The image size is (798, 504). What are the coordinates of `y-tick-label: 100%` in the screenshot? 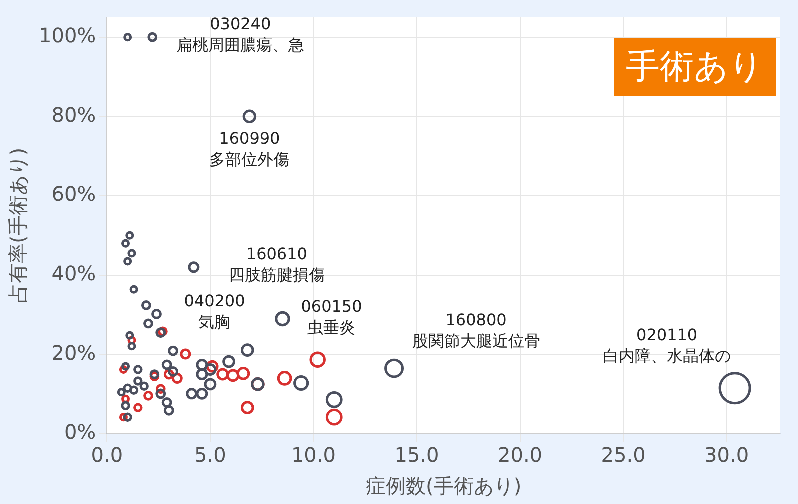 It's located at (67, 36).